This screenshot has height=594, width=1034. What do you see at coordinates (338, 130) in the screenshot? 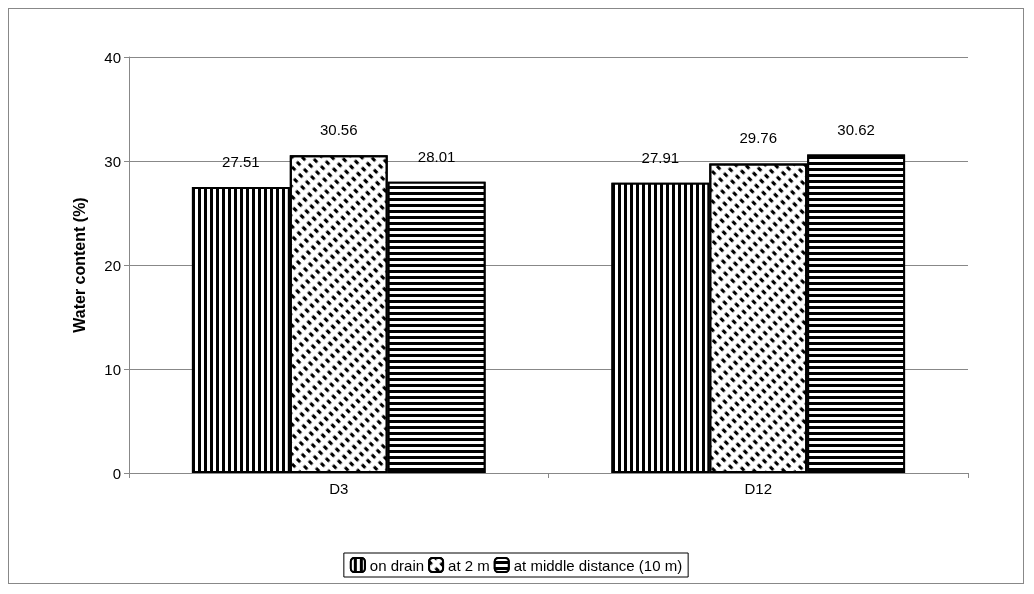
I see `data-label: 30.56` at bounding box center [338, 130].